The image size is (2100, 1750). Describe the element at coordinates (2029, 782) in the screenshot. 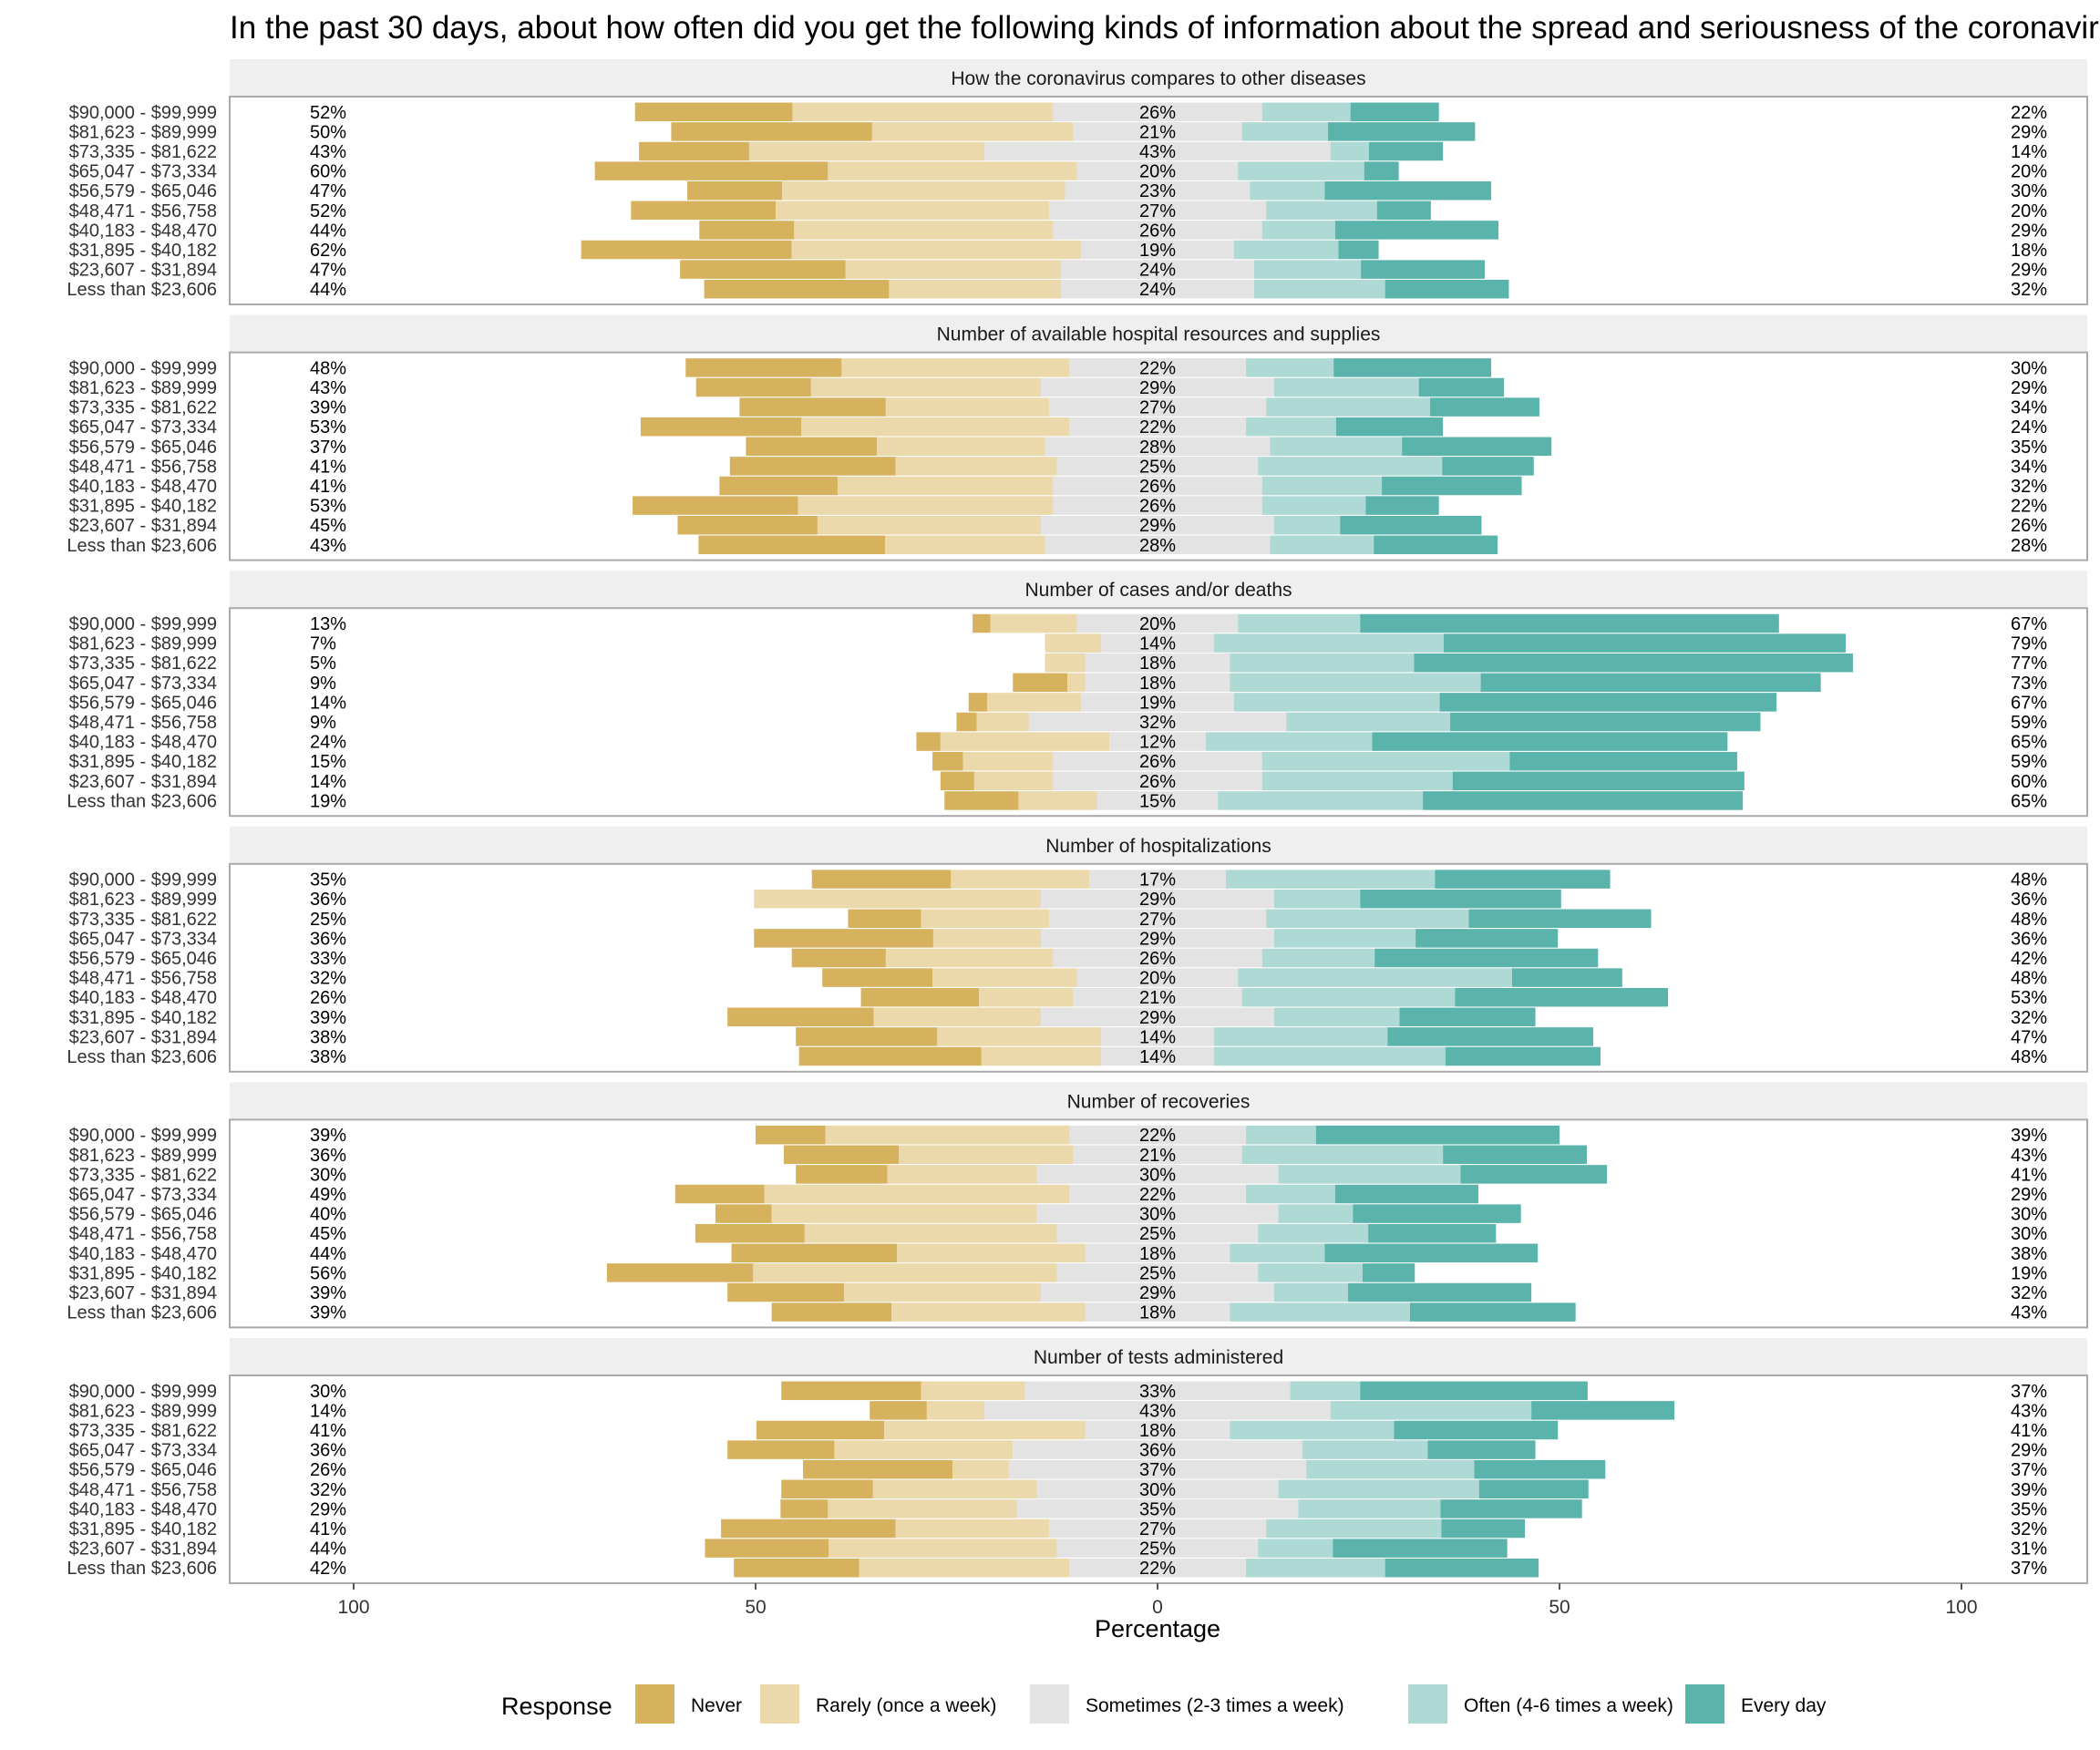

I see `high-percent-label: 60%` at that location.